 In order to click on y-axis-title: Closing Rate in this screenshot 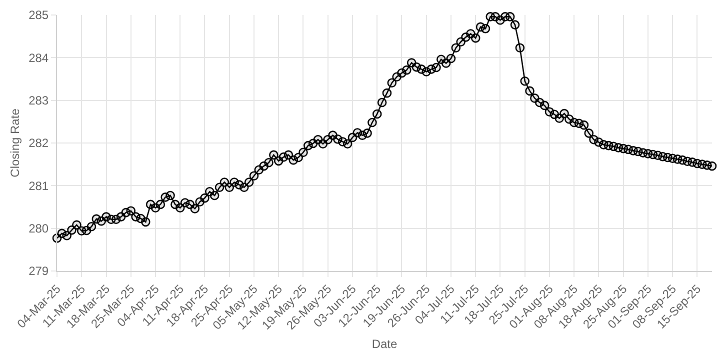, I will do `click(15, 143)`.